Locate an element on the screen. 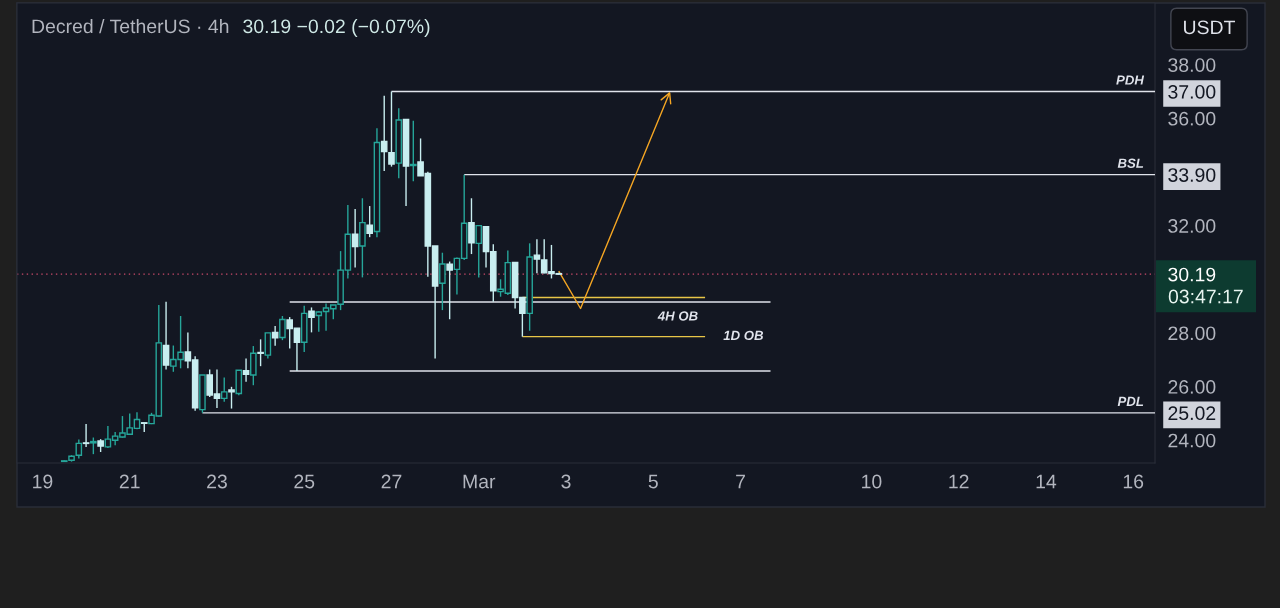 This screenshot has width=1280, height=608. text: Decred / TetherUS · 4h is located at coordinates (130, 26).